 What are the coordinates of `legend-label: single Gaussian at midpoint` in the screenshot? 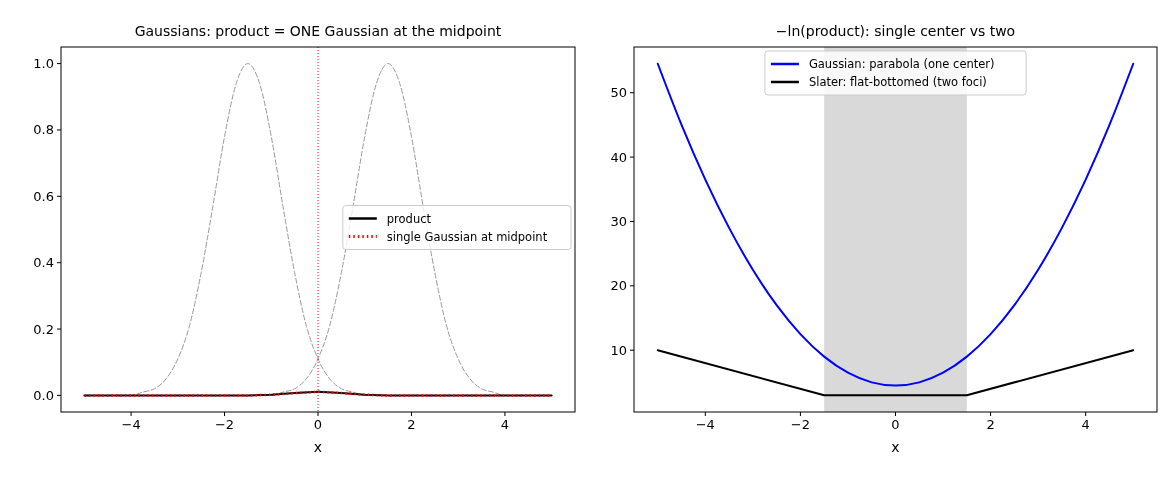 It's located at (467, 236).